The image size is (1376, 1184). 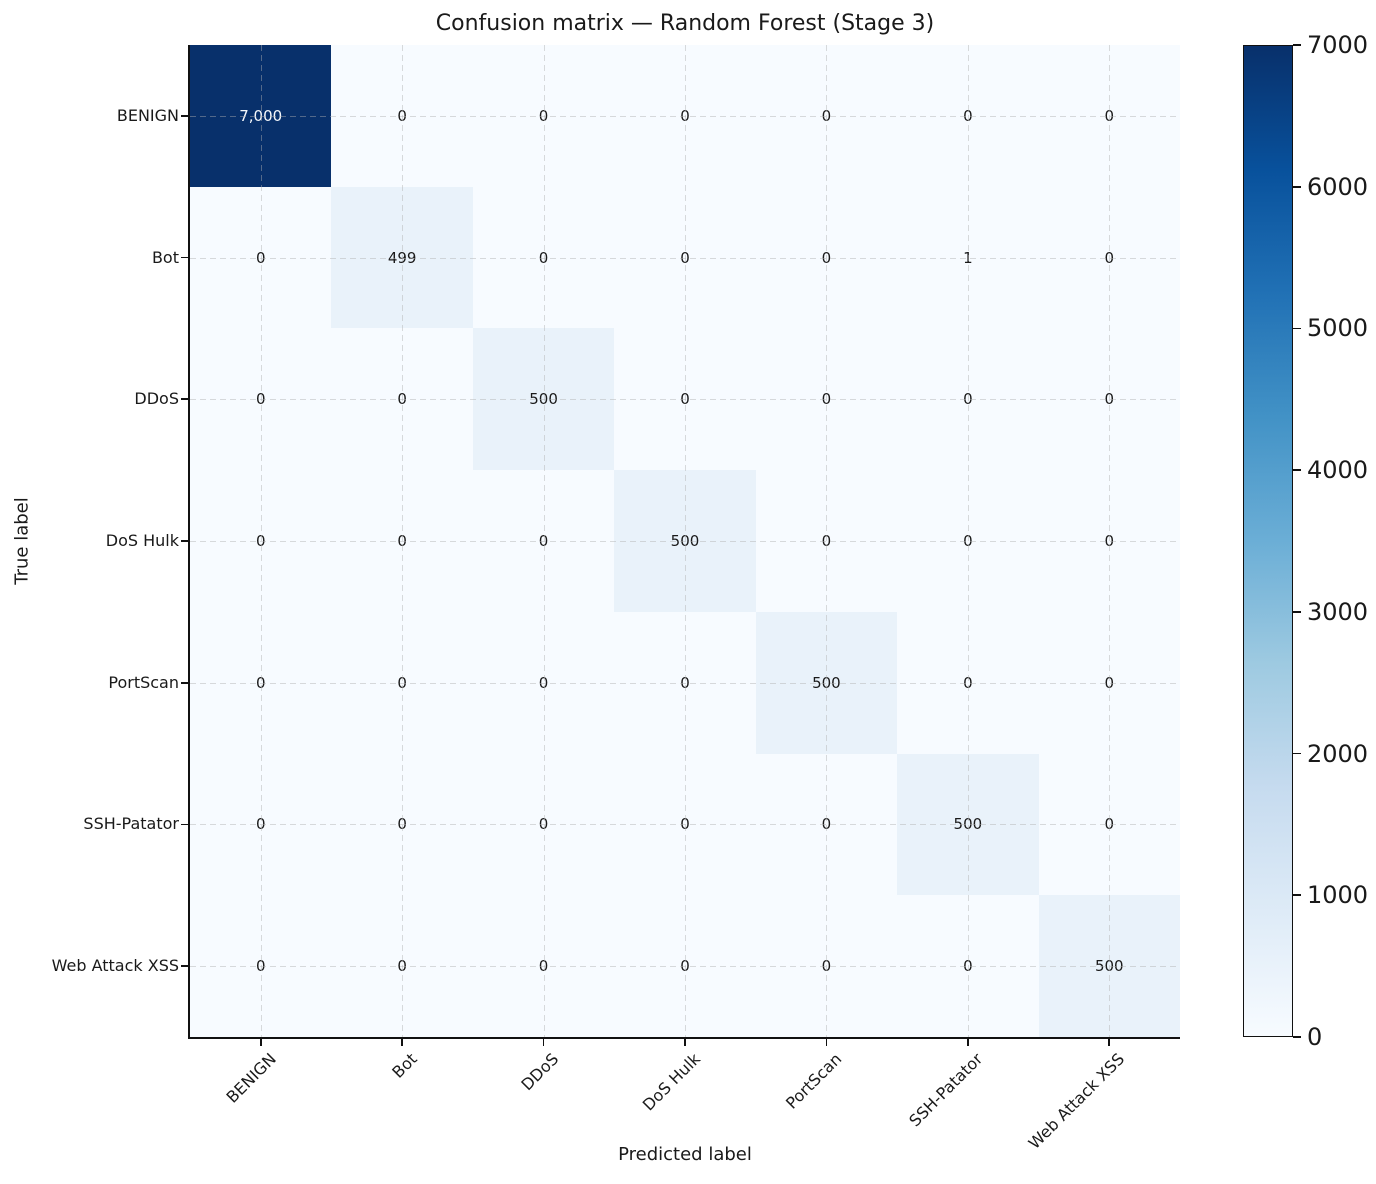 What do you see at coordinates (1338, 328) in the screenshot?
I see `colorbar-tick-label: 5000` at bounding box center [1338, 328].